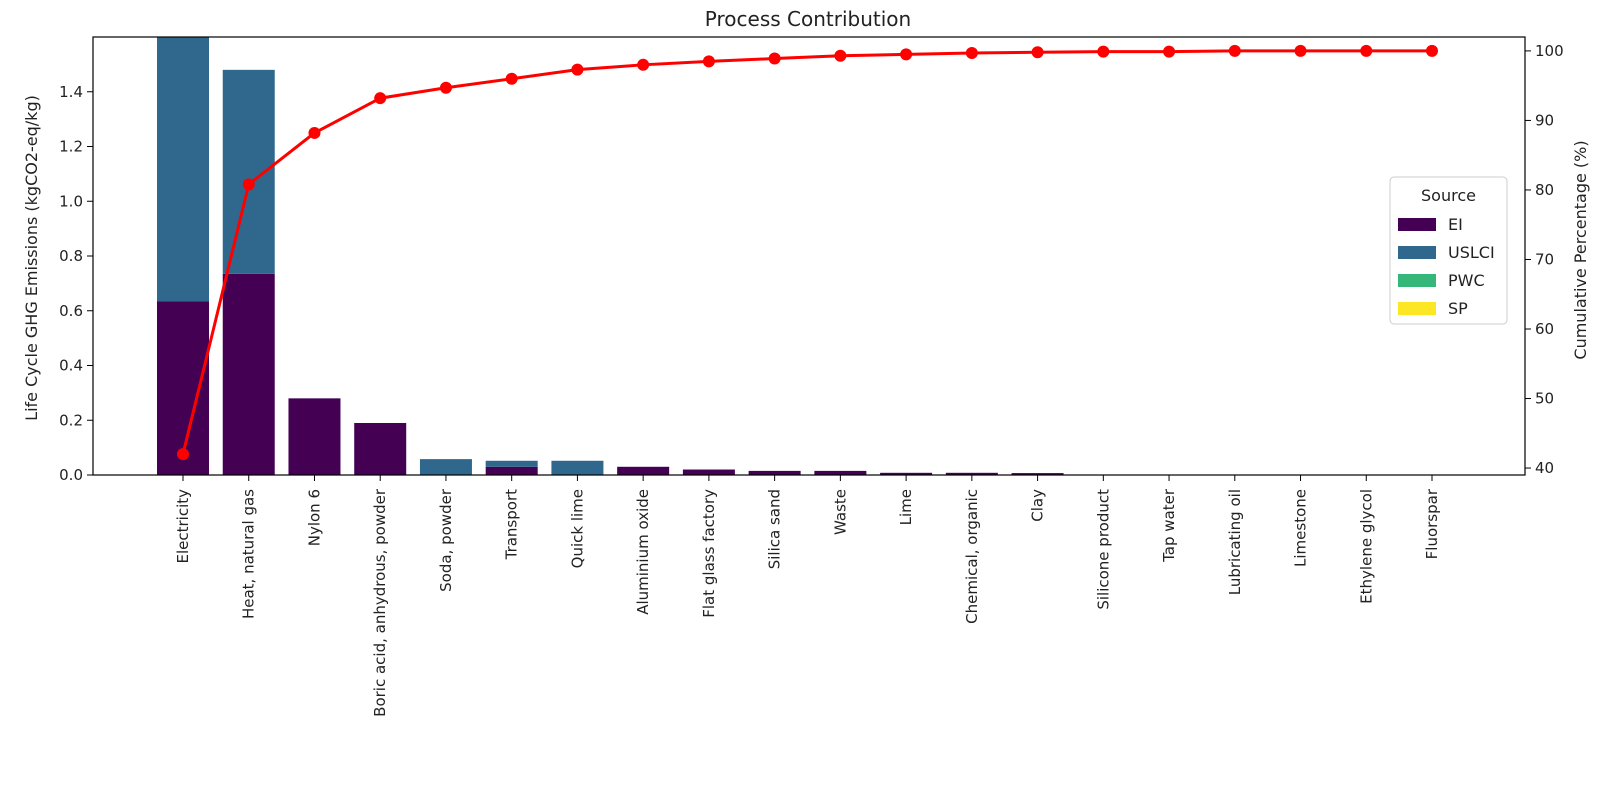  Describe the element at coordinates (71, 420) in the screenshot. I see `y-tick-label: 0.2` at that location.